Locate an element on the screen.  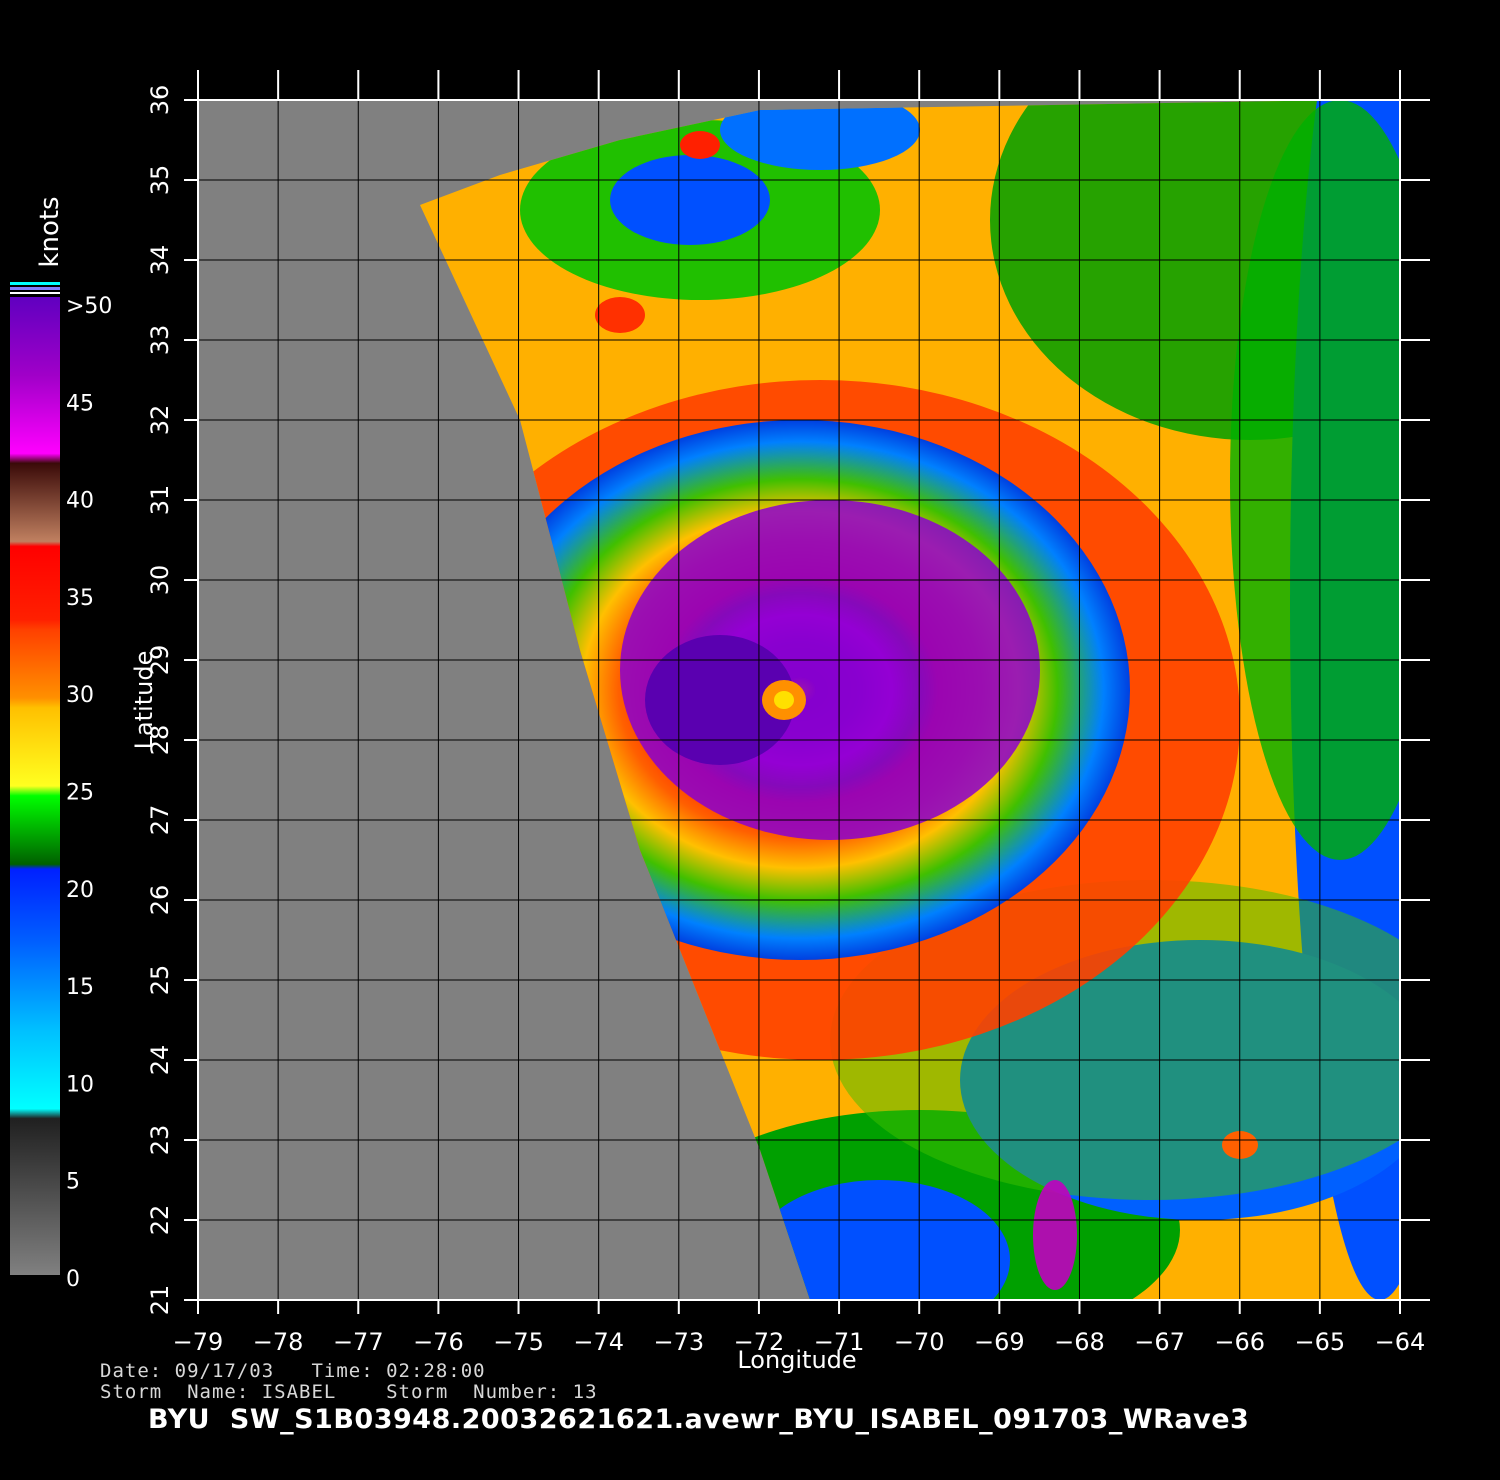
lat-tick-label: 29 is located at coordinates (160, 660).